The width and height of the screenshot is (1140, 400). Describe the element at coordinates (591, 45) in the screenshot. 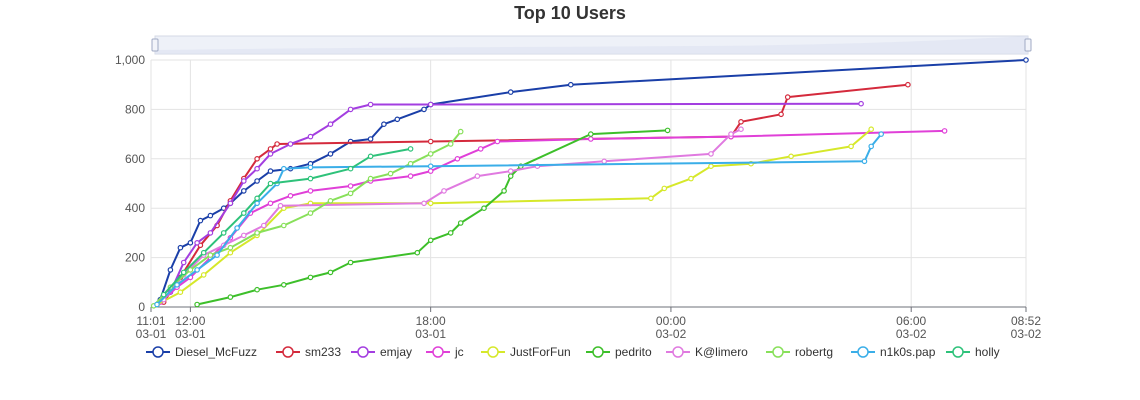

I see `data-zoom-slider` at that location.